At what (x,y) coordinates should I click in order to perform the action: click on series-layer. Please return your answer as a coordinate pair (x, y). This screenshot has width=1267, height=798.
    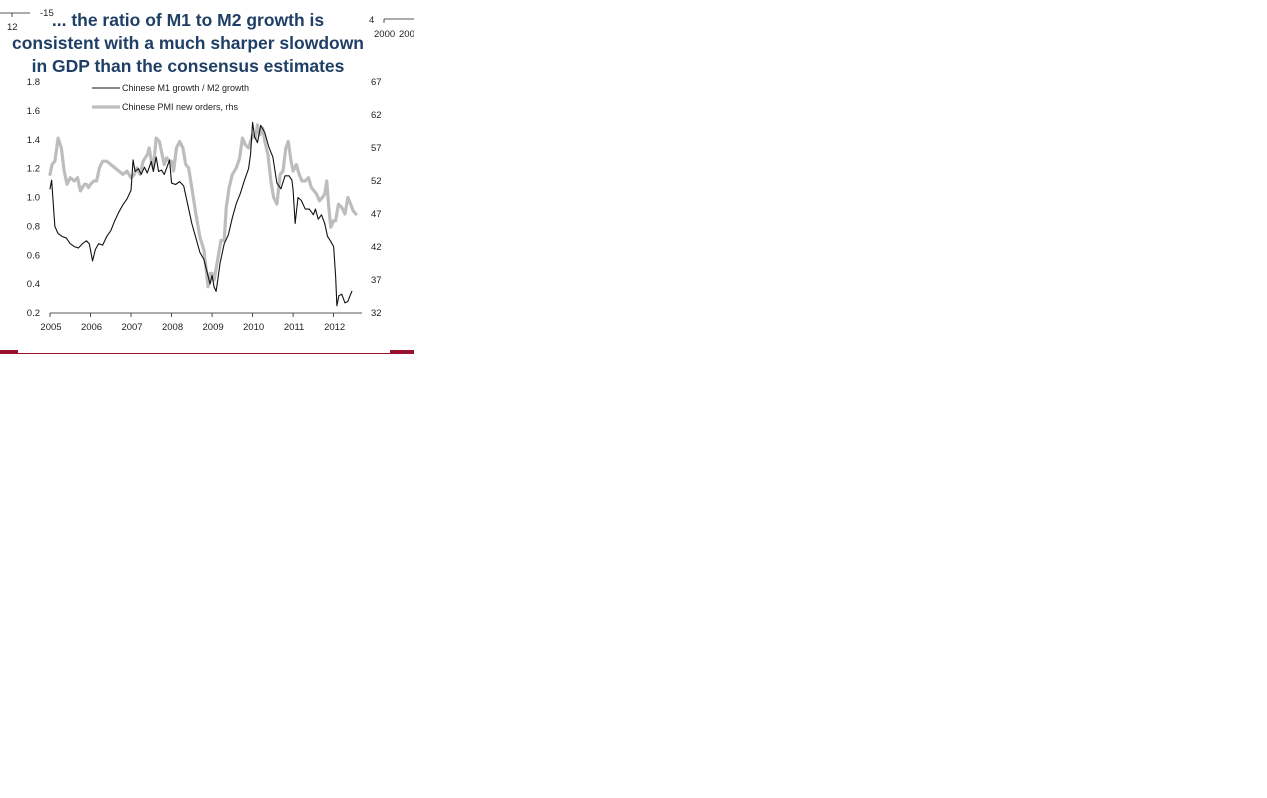
    Looking at the image, I should click on (203, 214).